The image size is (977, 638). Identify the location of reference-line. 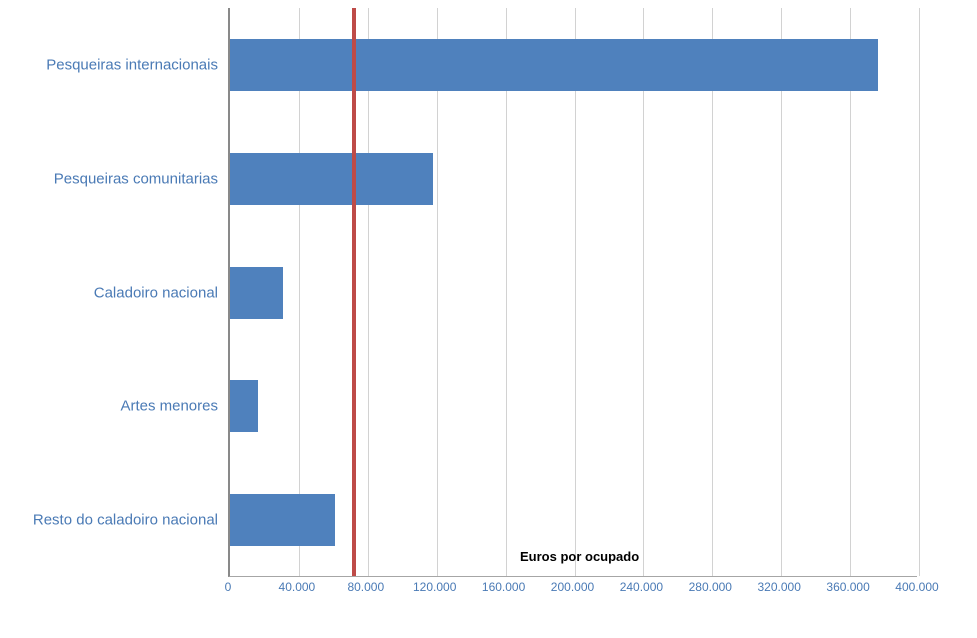
(354, 292).